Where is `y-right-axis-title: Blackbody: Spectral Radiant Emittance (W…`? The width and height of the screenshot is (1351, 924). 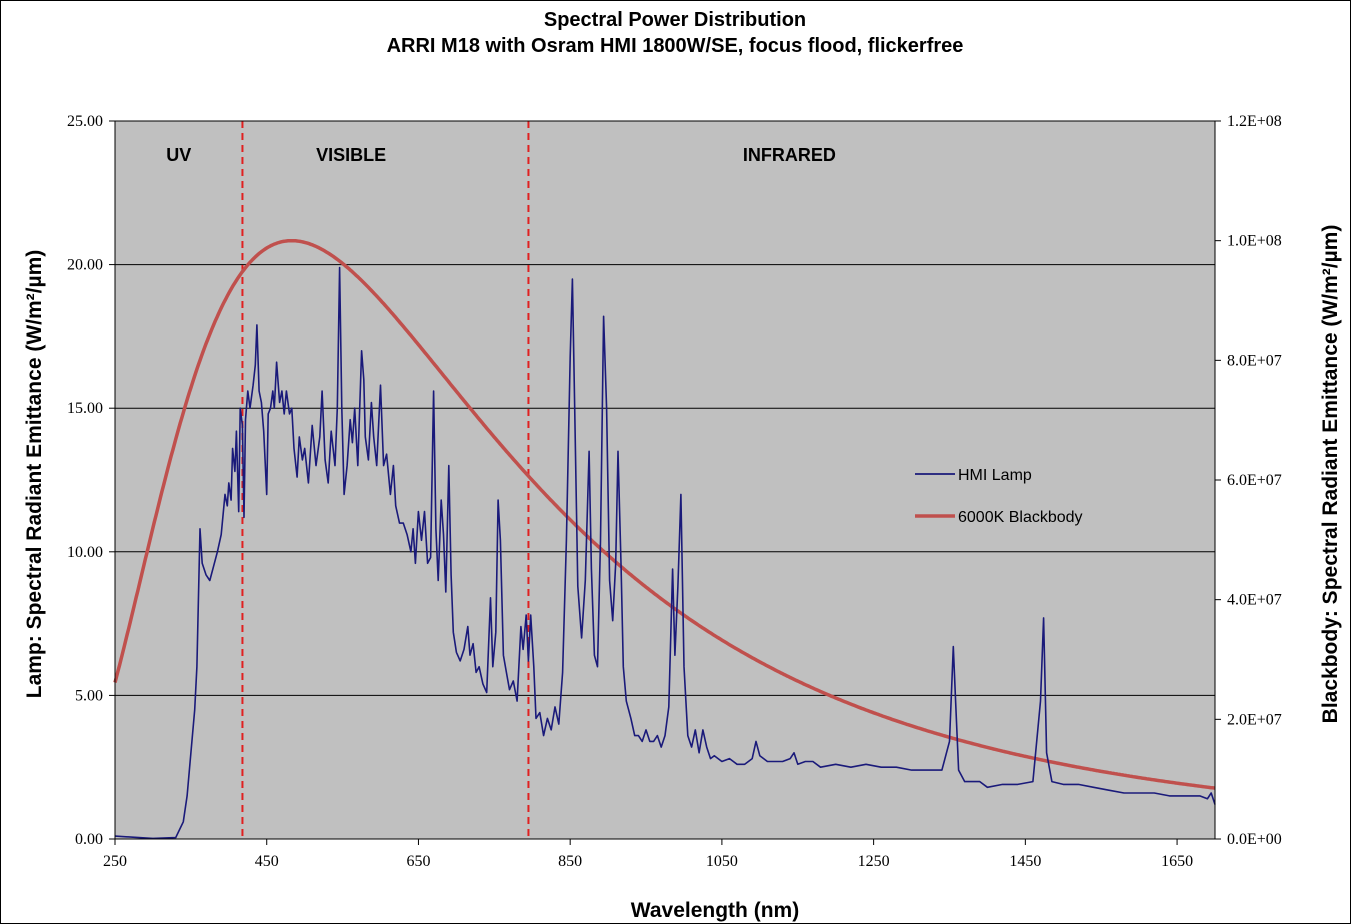
y-right-axis-title: Blackbody: Spectral Radiant Emittance (W… is located at coordinates (1330, 474).